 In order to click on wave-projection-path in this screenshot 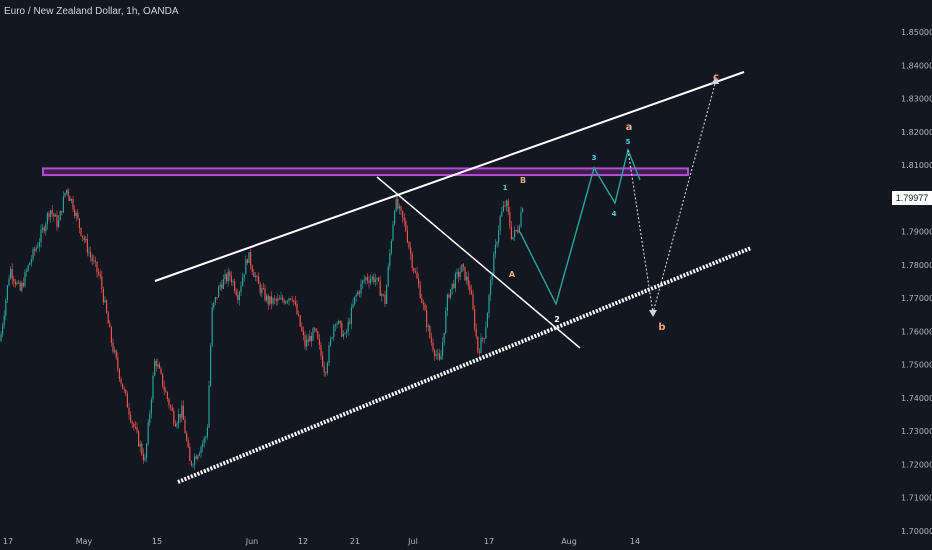, I will do `click(580, 226)`.